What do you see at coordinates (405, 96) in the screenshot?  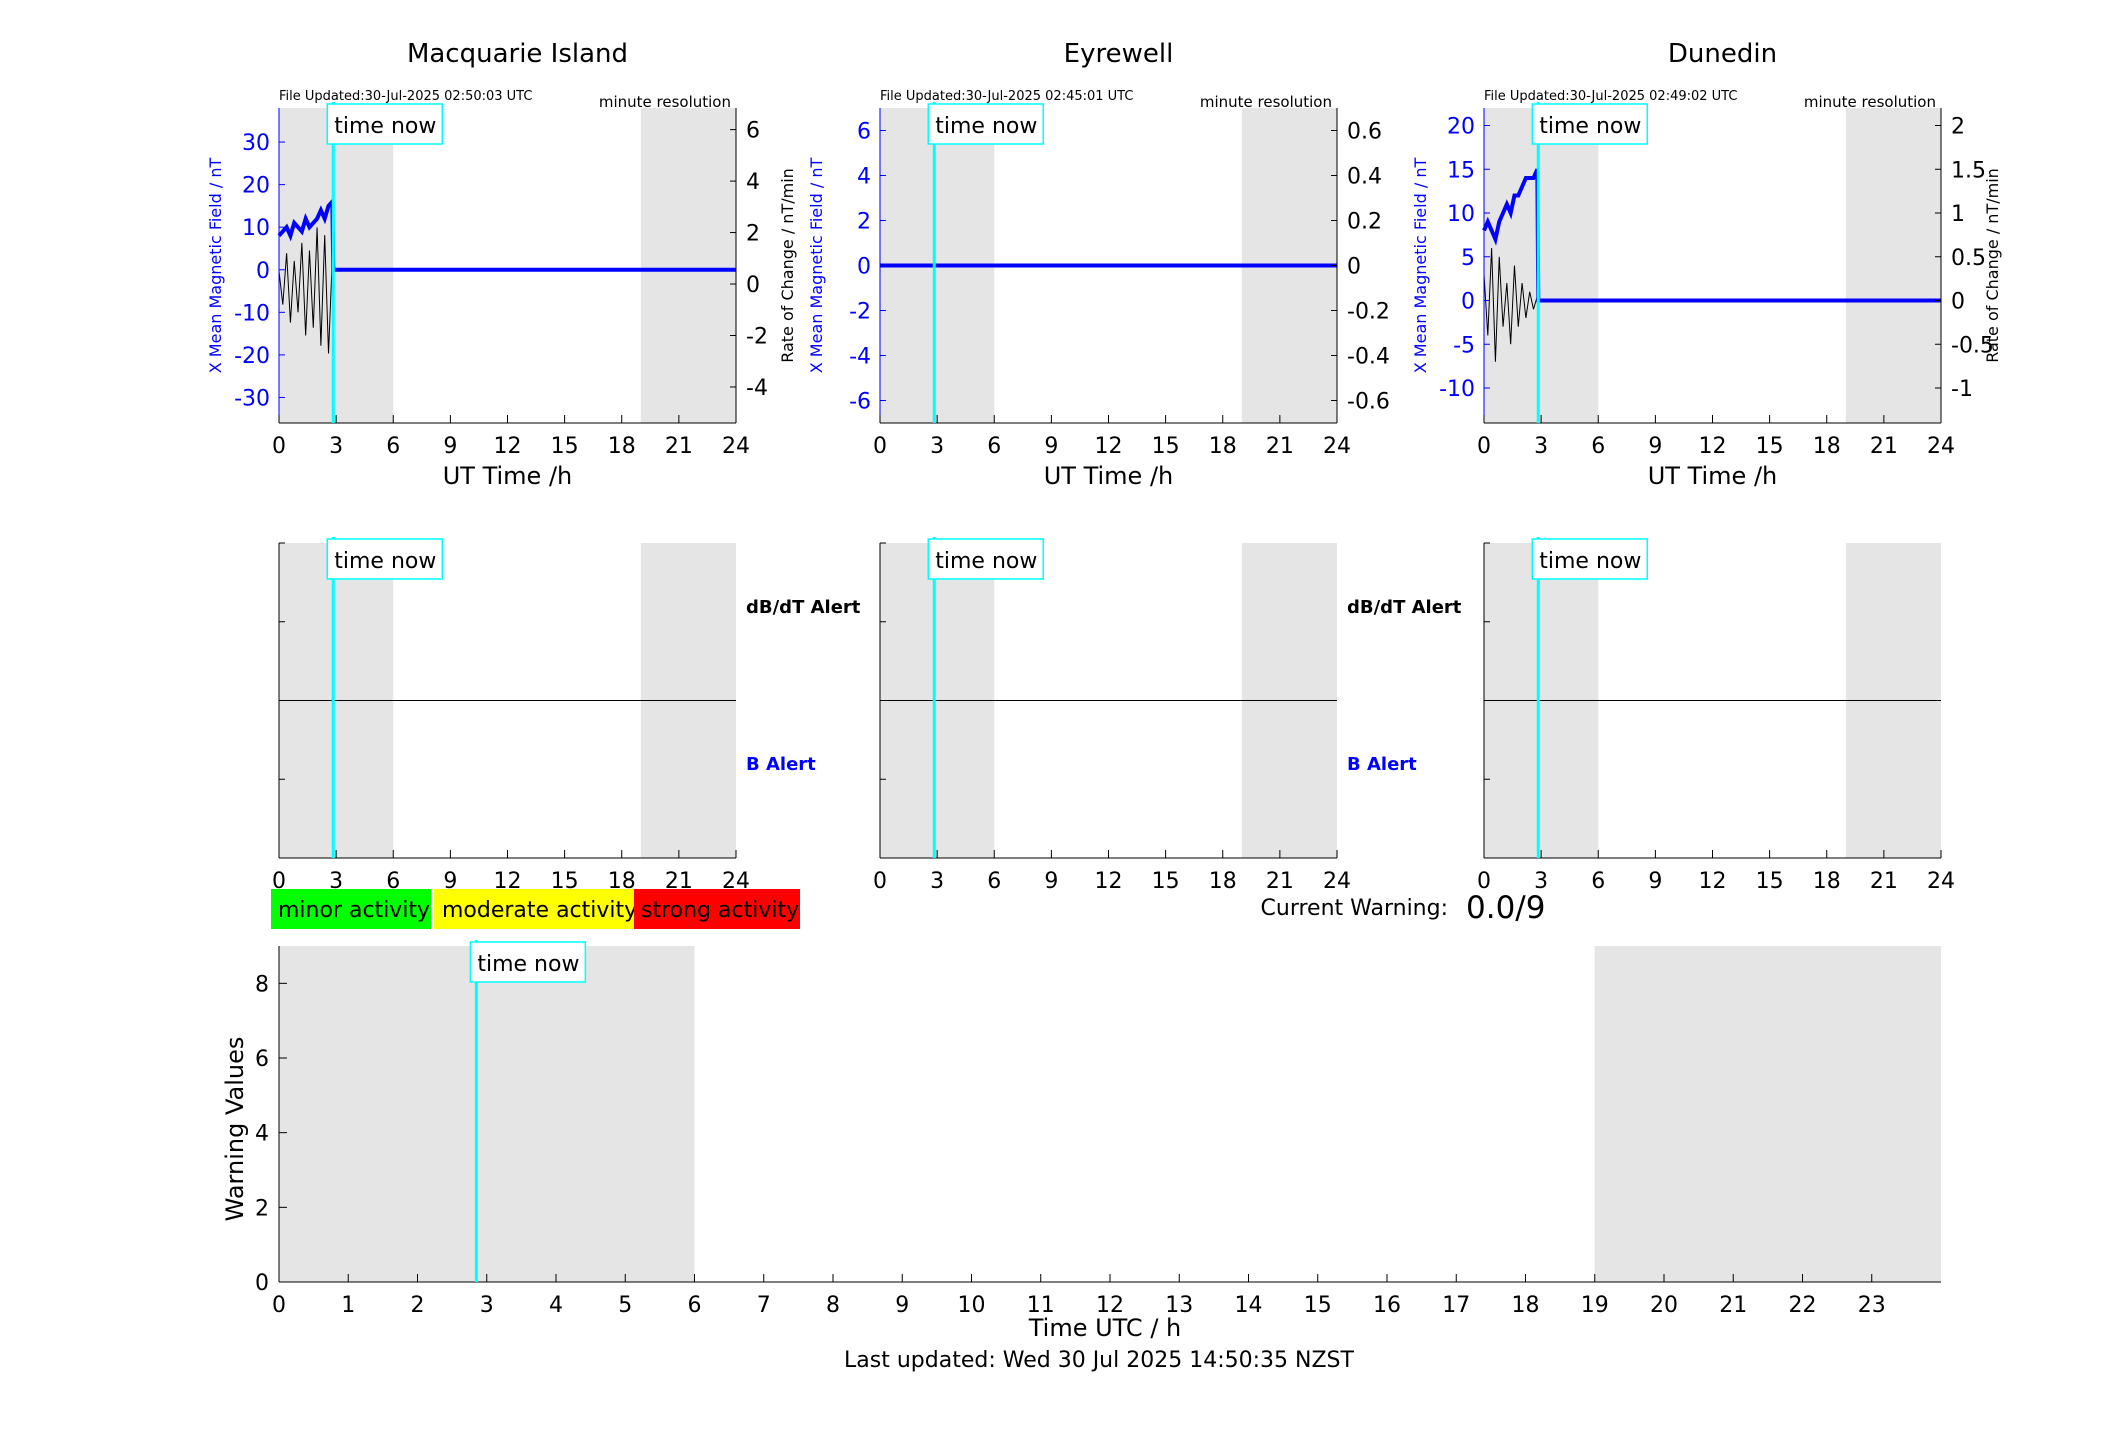 I see `file-updated-text: File Updated:30-Jul-2025 02:50:03 UTC` at bounding box center [405, 96].